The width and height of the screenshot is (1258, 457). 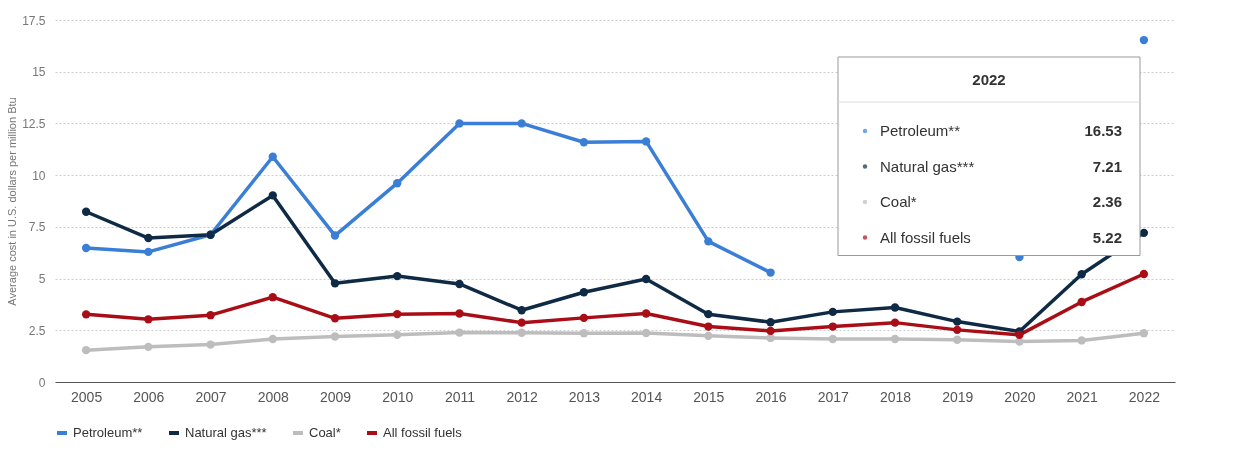 What do you see at coordinates (42, 279) in the screenshot?
I see `y-tick-label: 5` at bounding box center [42, 279].